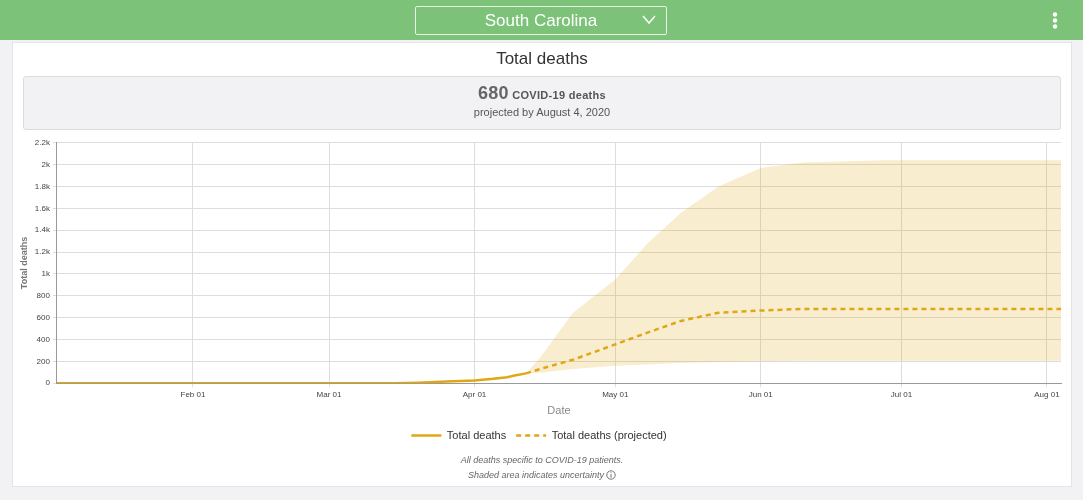 The height and width of the screenshot is (500, 1083). Describe the element at coordinates (329, 395) in the screenshot. I see `x-tick-label: Mar 01` at that location.